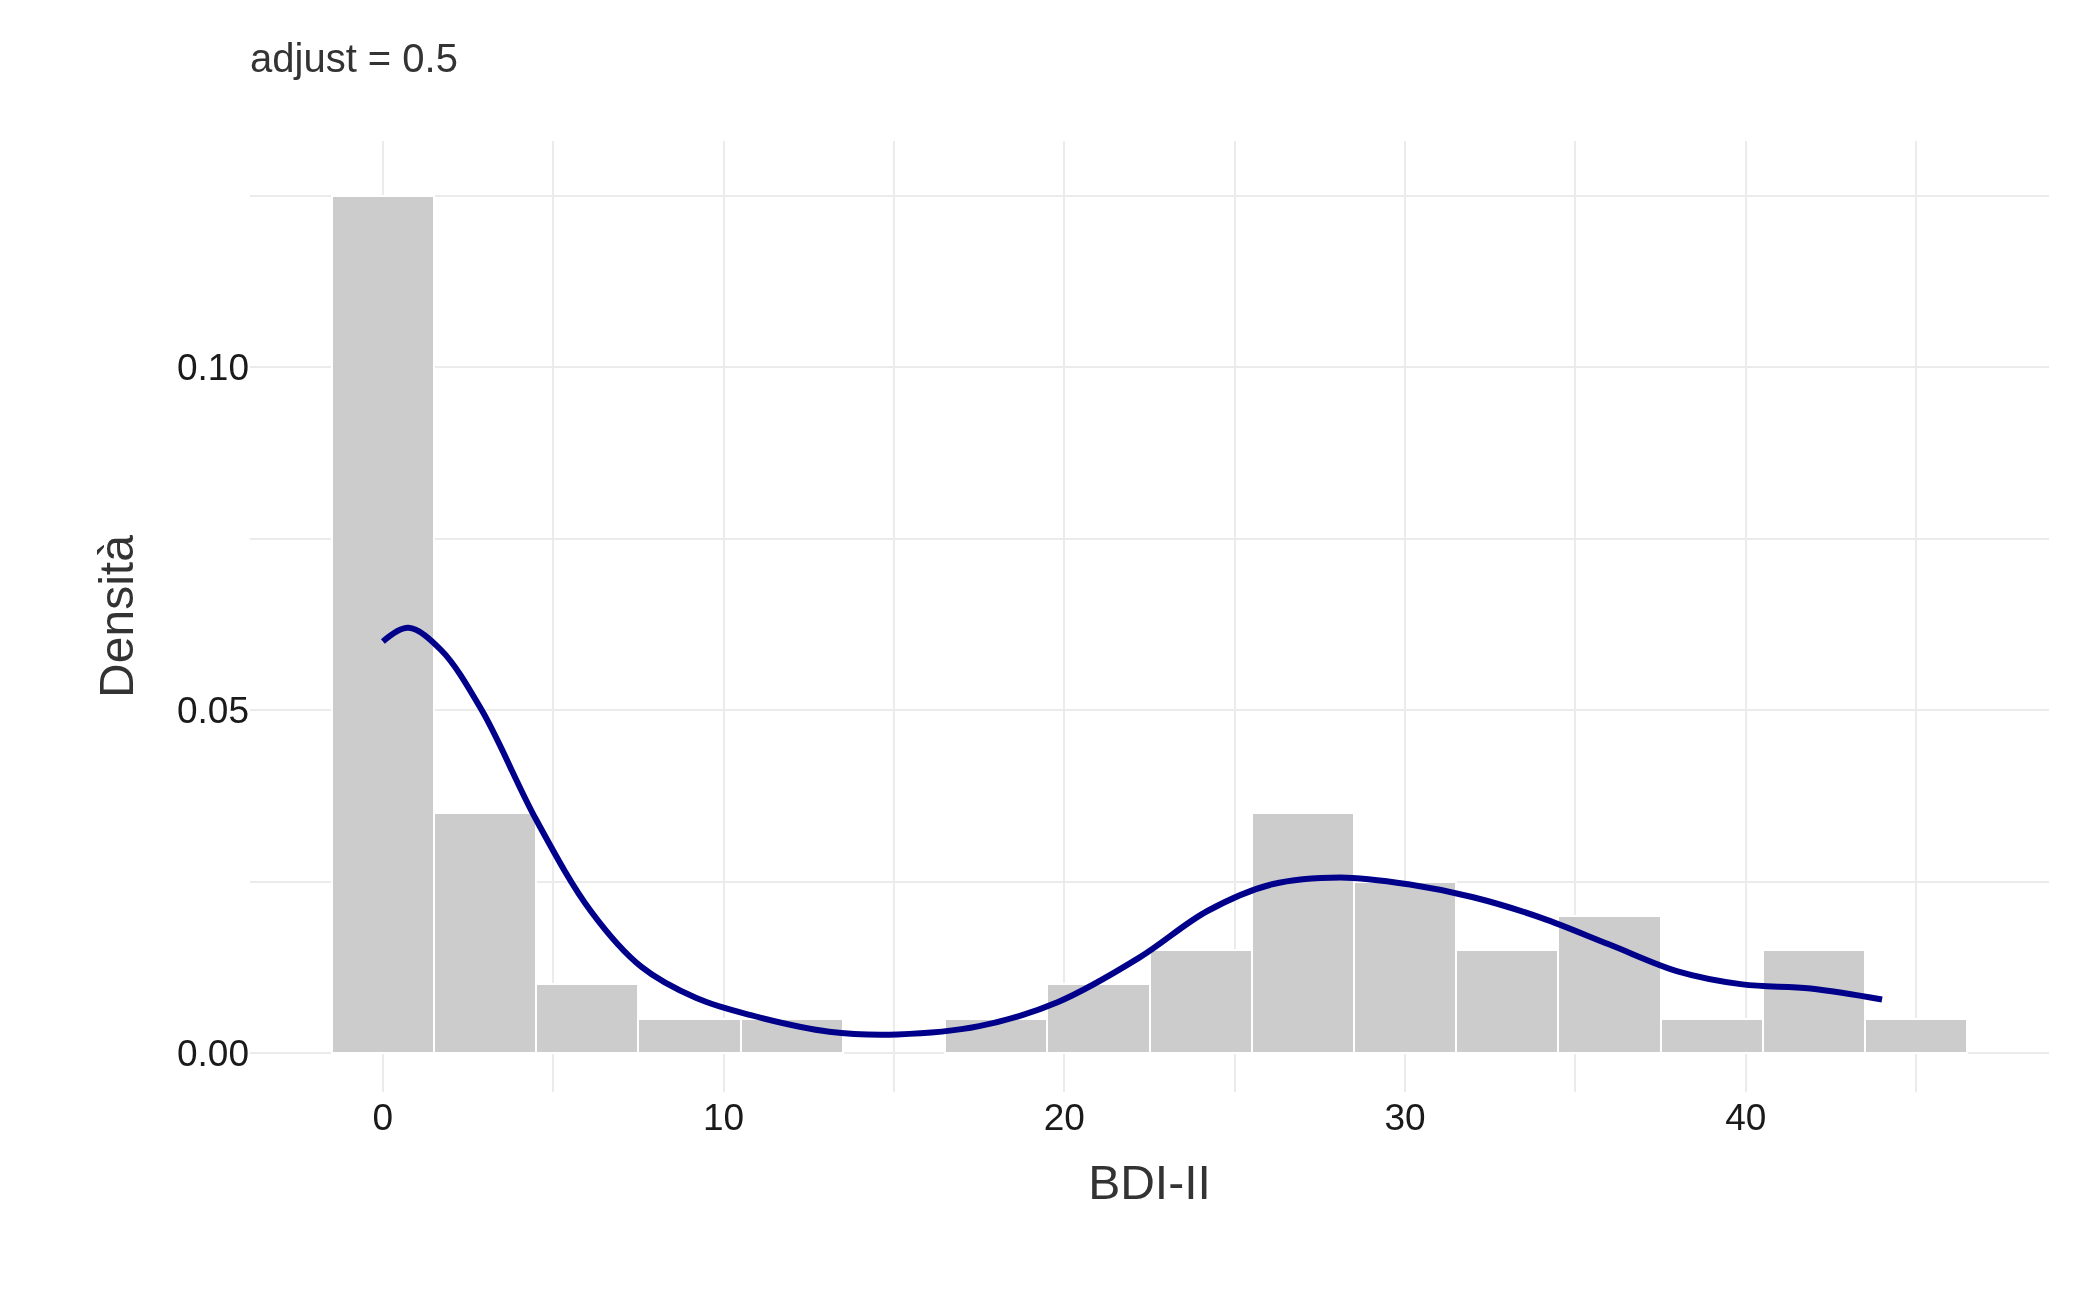 The height and width of the screenshot is (1297, 2100). What do you see at coordinates (724, 1117) in the screenshot?
I see `x-tick-label: 10` at bounding box center [724, 1117].